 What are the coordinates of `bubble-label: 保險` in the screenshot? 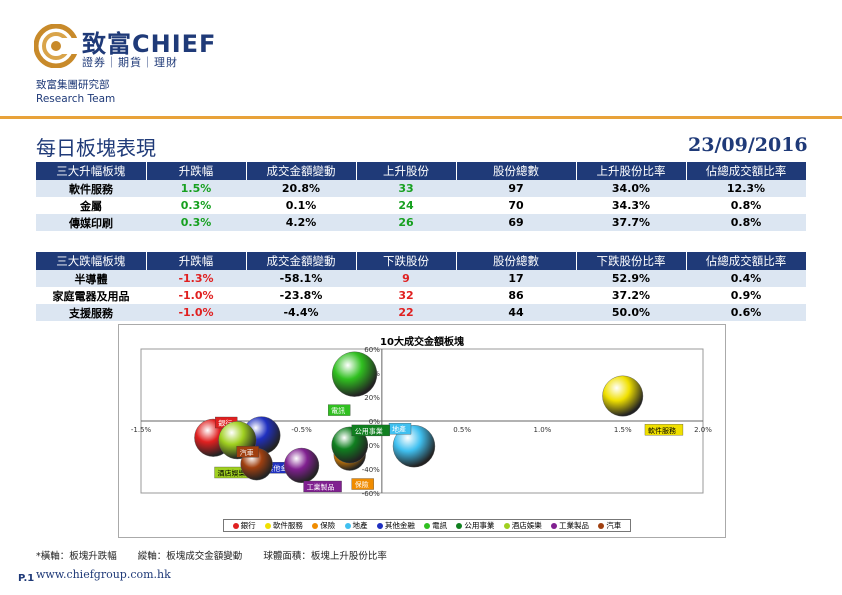 It's located at (362, 484).